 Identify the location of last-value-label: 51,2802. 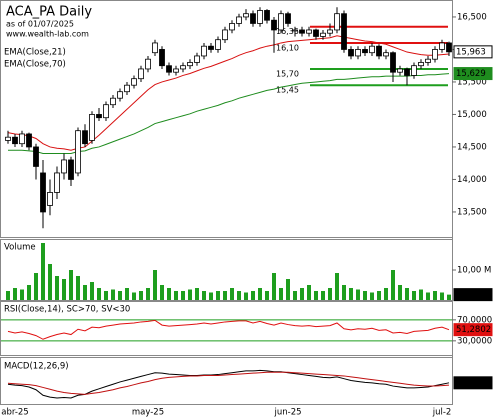
(473, 330).